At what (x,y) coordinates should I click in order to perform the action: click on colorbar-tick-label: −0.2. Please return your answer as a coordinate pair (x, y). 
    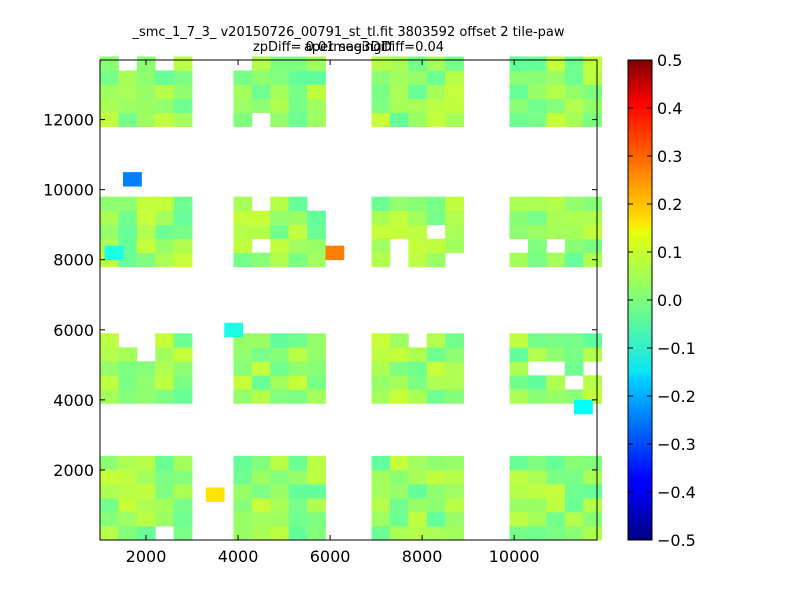
    Looking at the image, I should click on (676, 396).